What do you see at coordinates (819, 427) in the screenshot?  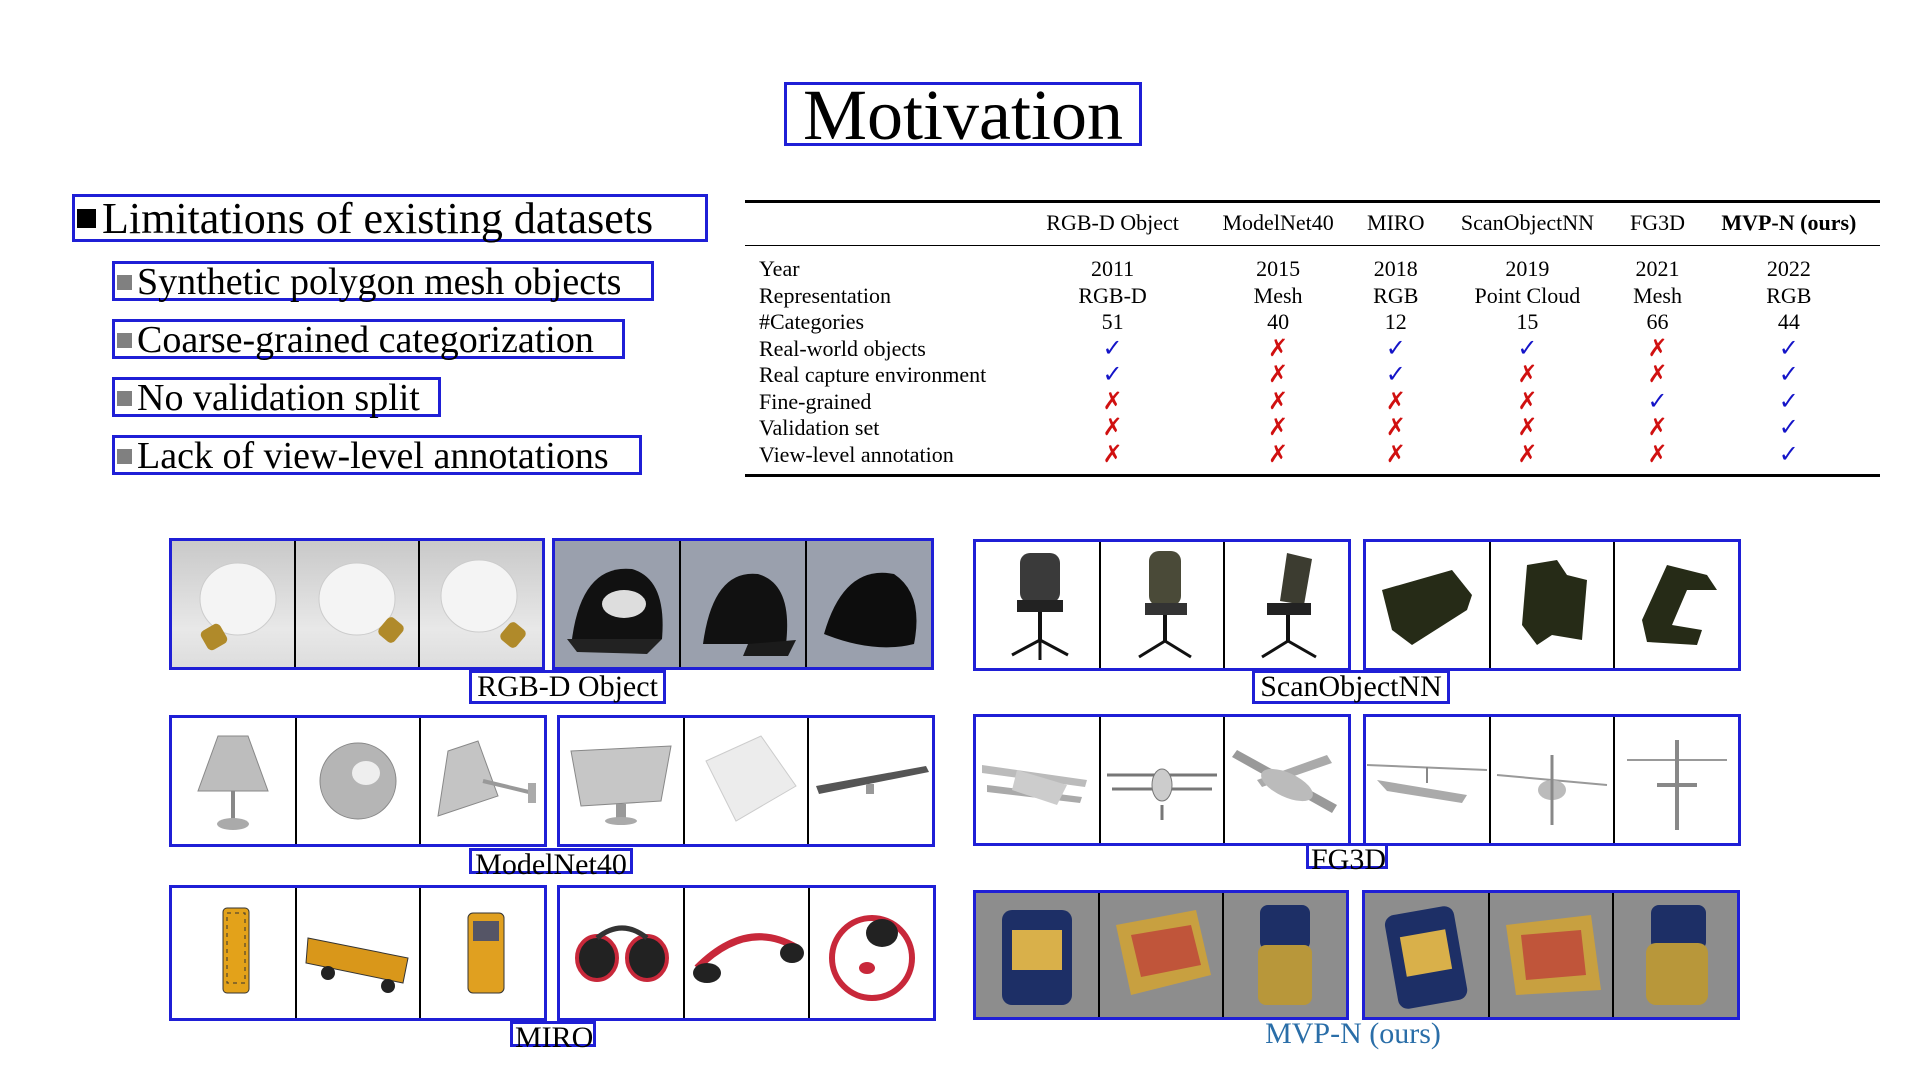 I see `row-label: Validation set` at bounding box center [819, 427].